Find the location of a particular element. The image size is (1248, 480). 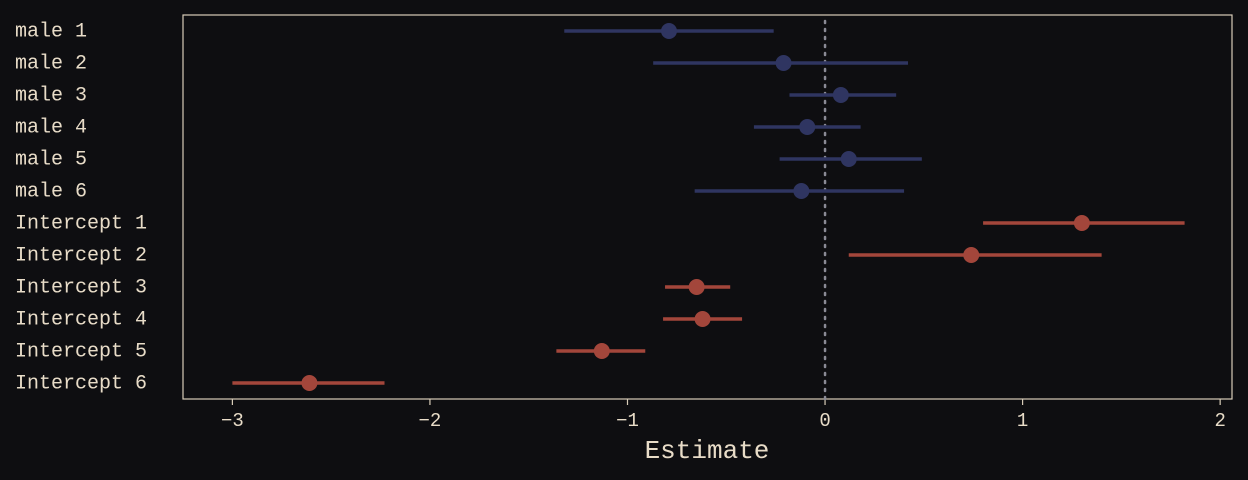

y-tick-label: male 4 is located at coordinates (51, 127).